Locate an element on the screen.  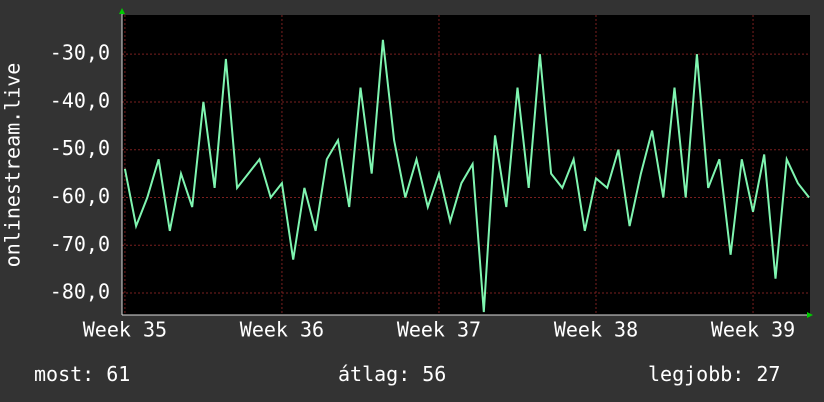
x-tick-label: Week 35 is located at coordinates (125, 330).